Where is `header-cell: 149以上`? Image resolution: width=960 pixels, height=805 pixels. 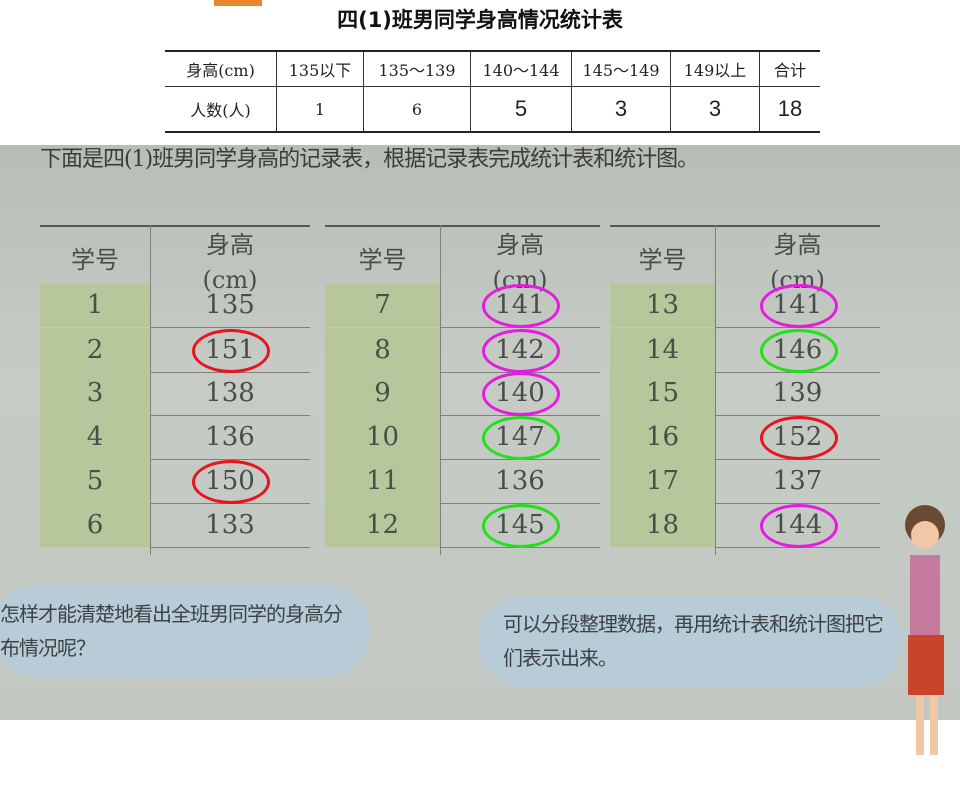
header-cell: 149以上 is located at coordinates (715, 68).